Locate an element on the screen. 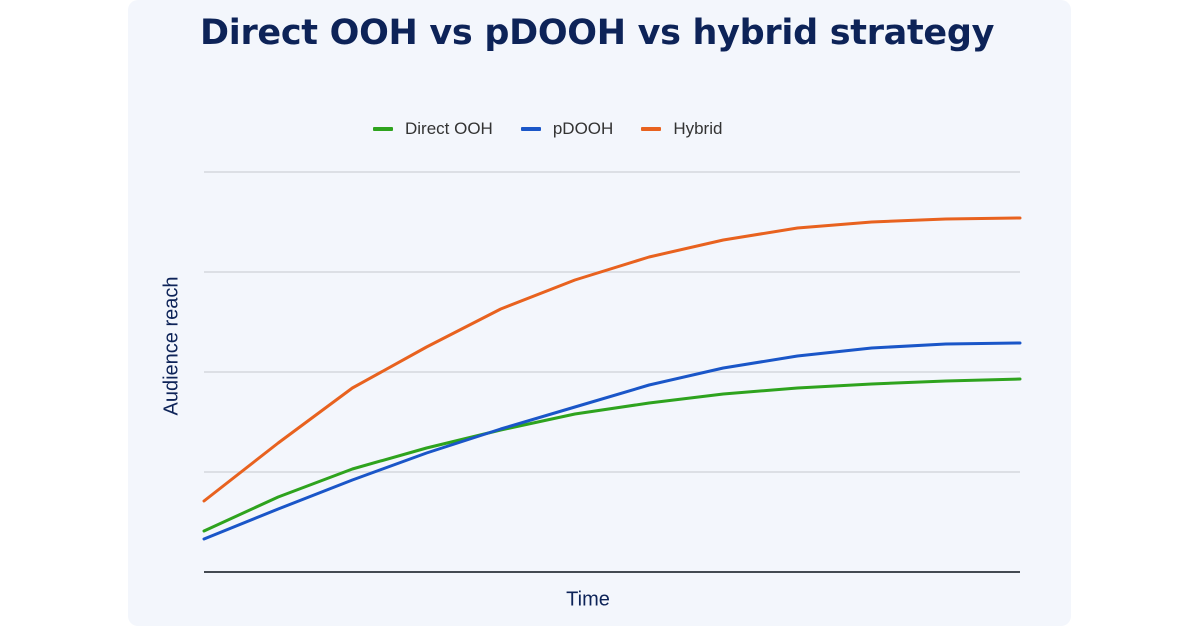 This screenshot has width=1200, height=628. legend-item-hybrid: Hybrid is located at coordinates (681, 129).